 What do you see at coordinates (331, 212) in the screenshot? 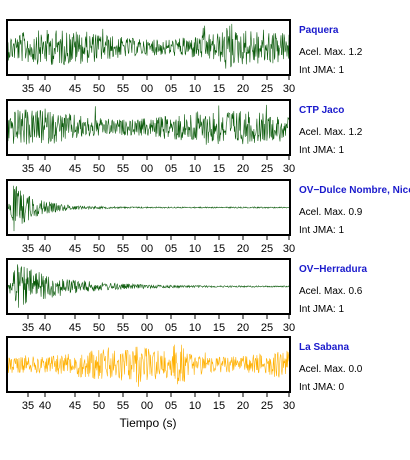
I see `accel-max-label: Acel. Max. 0.9` at bounding box center [331, 212].